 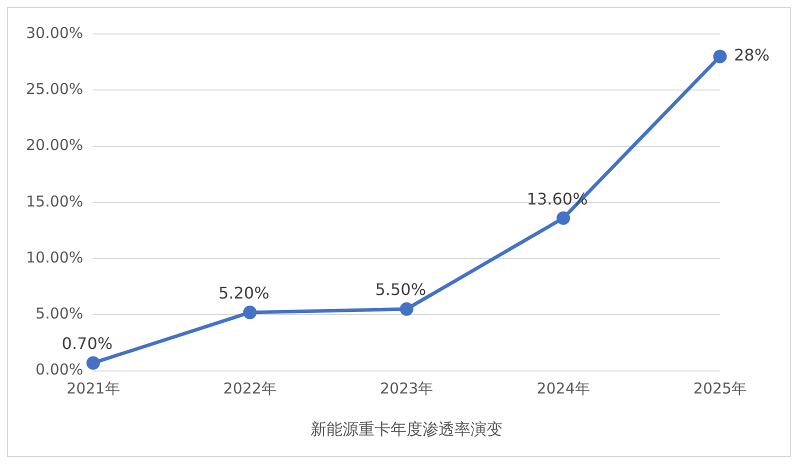 What do you see at coordinates (55, 89) in the screenshot?
I see `y-tick-label: 25.00%` at bounding box center [55, 89].